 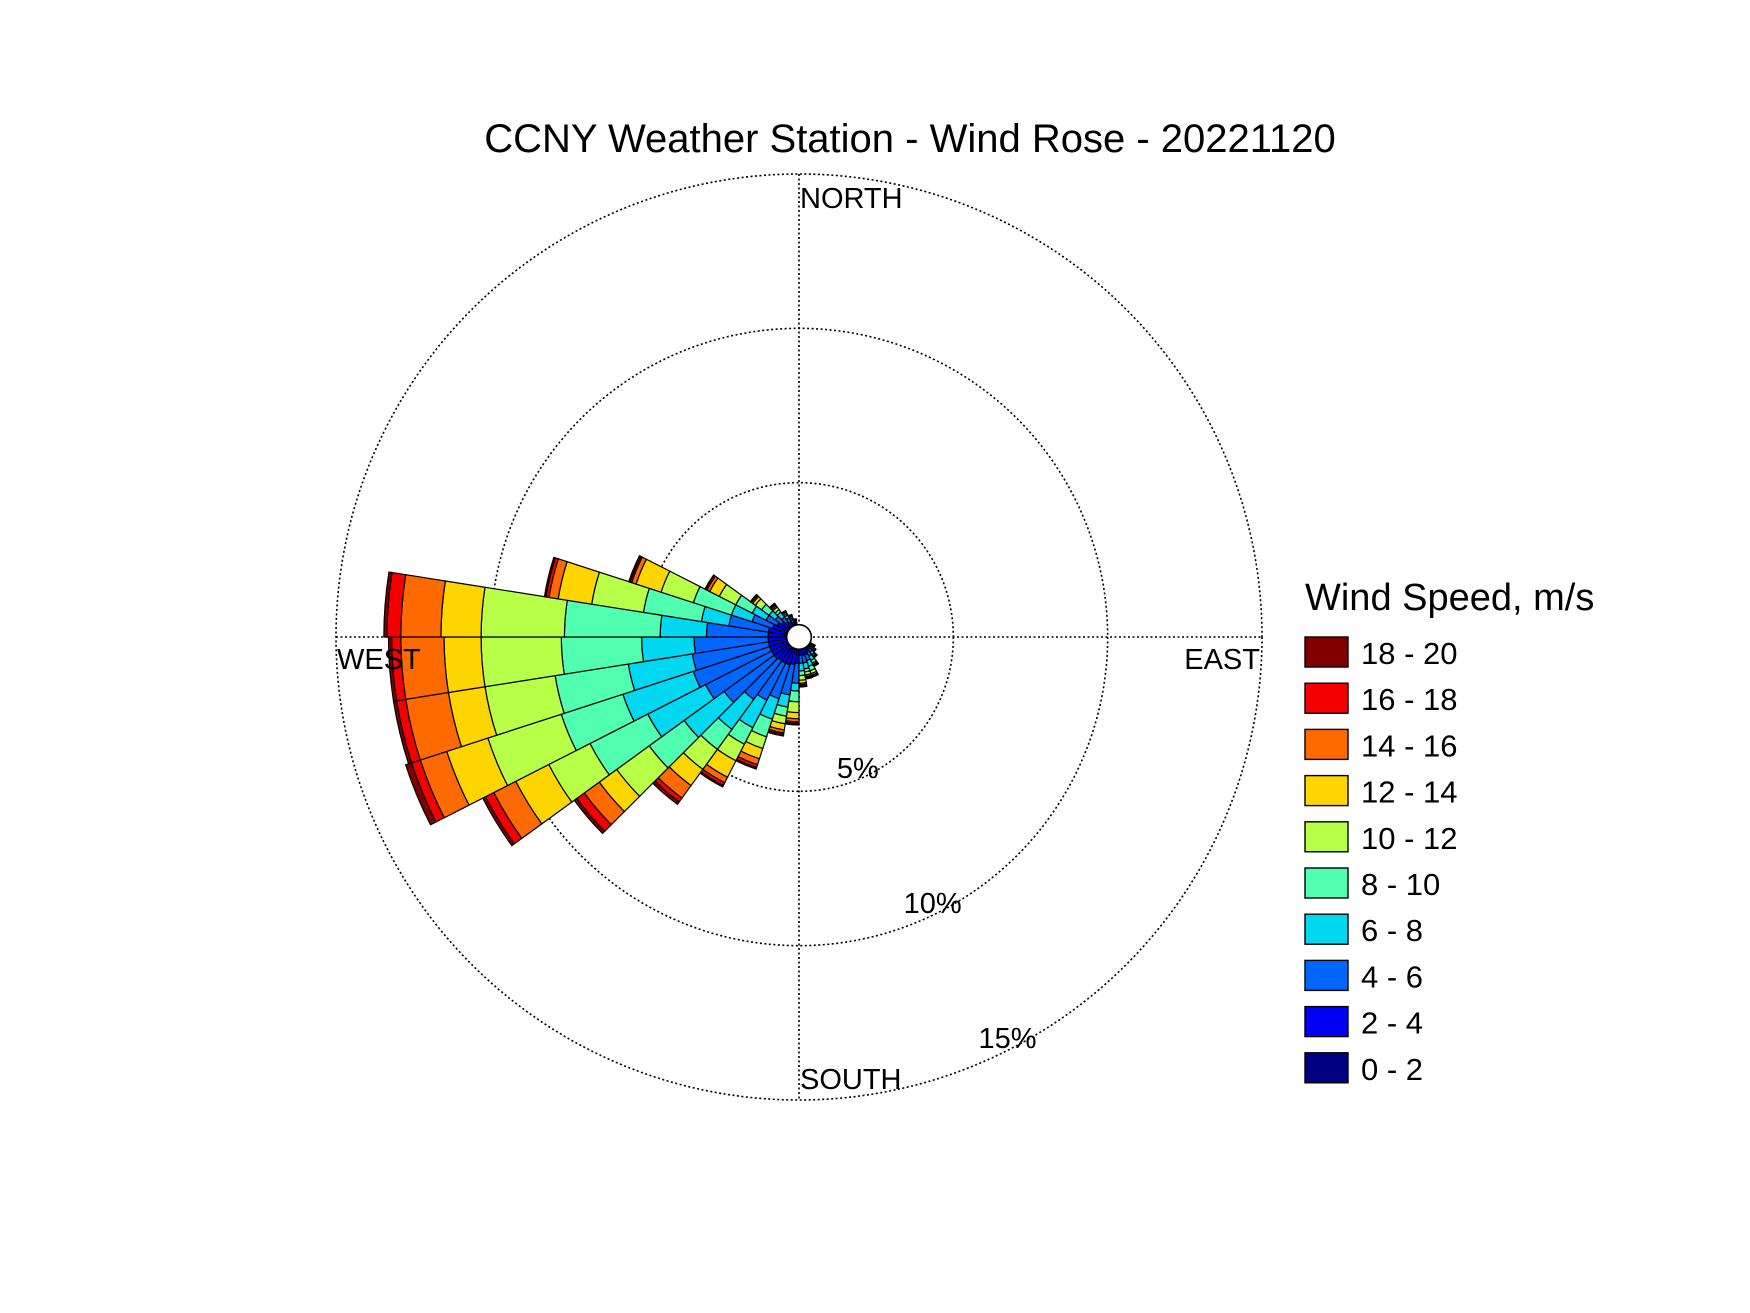 I want to click on legend-label-6: 6 - 8, so click(x=1392, y=930).